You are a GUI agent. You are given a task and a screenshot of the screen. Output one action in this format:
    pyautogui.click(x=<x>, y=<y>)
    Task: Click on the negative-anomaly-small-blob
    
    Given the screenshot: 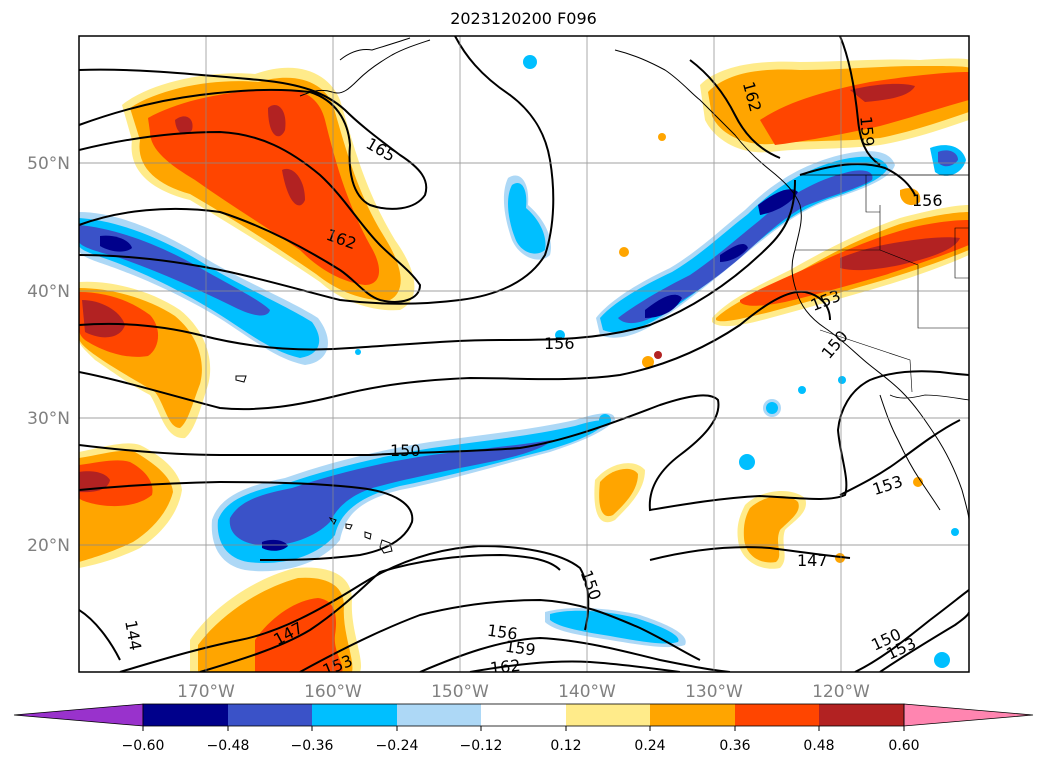 What is the action you would take?
    pyautogui.click(x=527, y=217)
    